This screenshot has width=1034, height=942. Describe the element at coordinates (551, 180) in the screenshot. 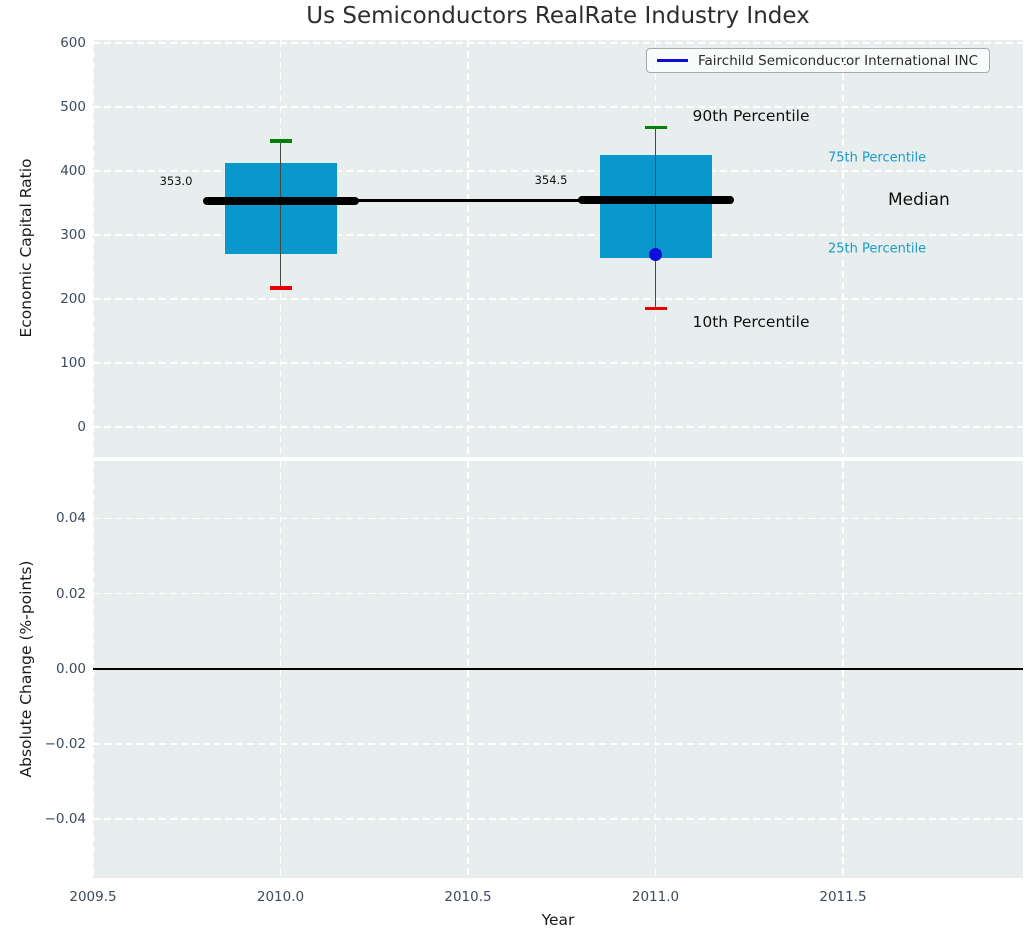

I see `median-value-label: 354.5` at that location.